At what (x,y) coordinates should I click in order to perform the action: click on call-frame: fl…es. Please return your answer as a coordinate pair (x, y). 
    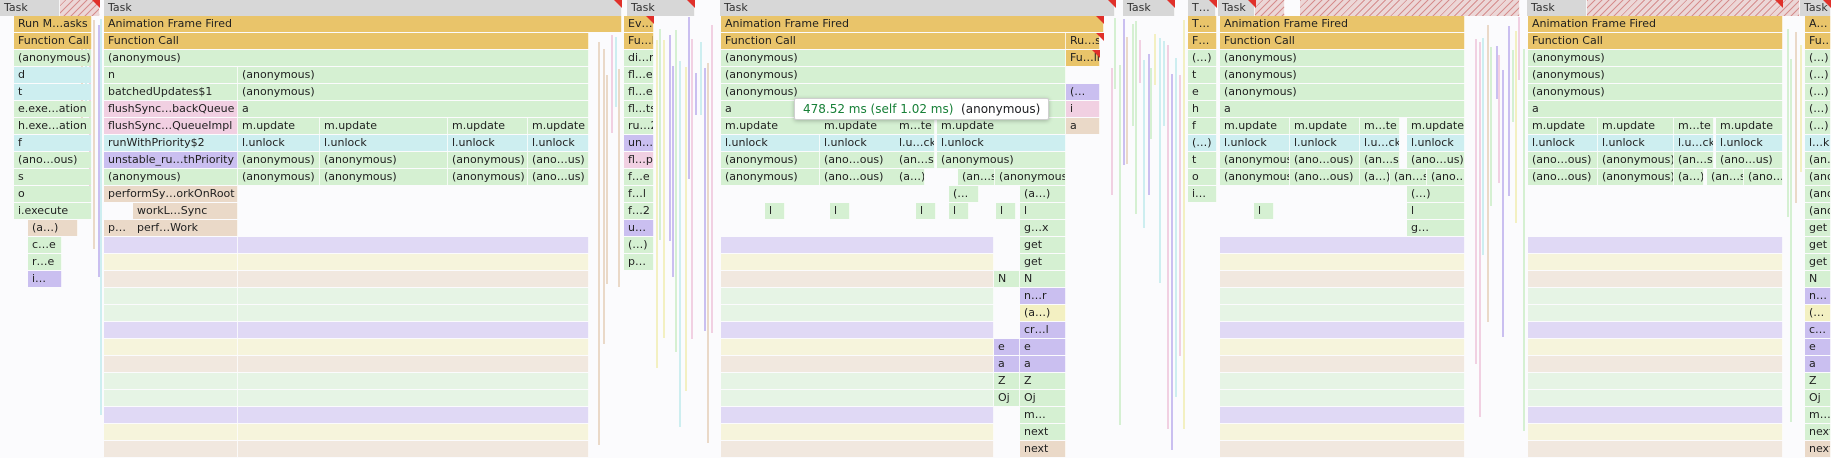
    Looking at the image, I should click on (639, 92).